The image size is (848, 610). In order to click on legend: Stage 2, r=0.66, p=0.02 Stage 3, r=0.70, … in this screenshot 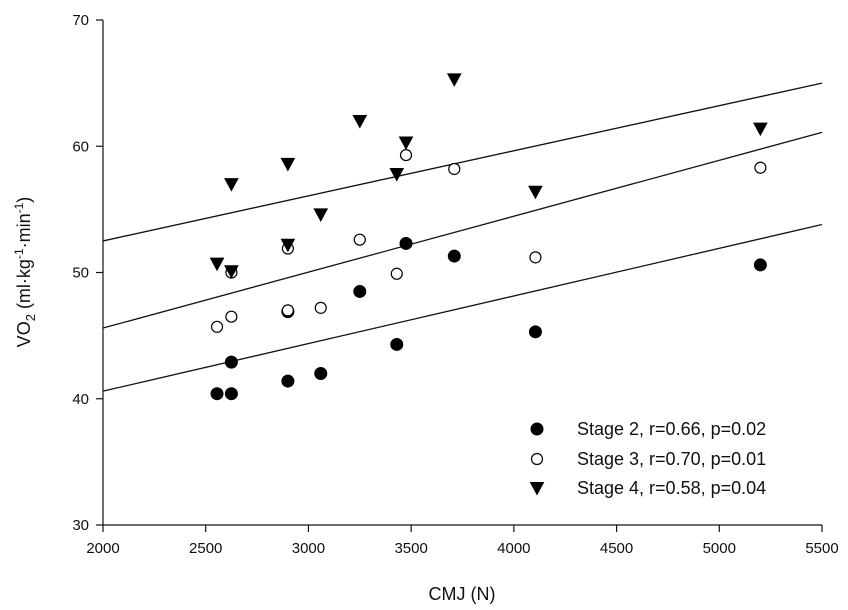, I will do `click(647, 458)`.